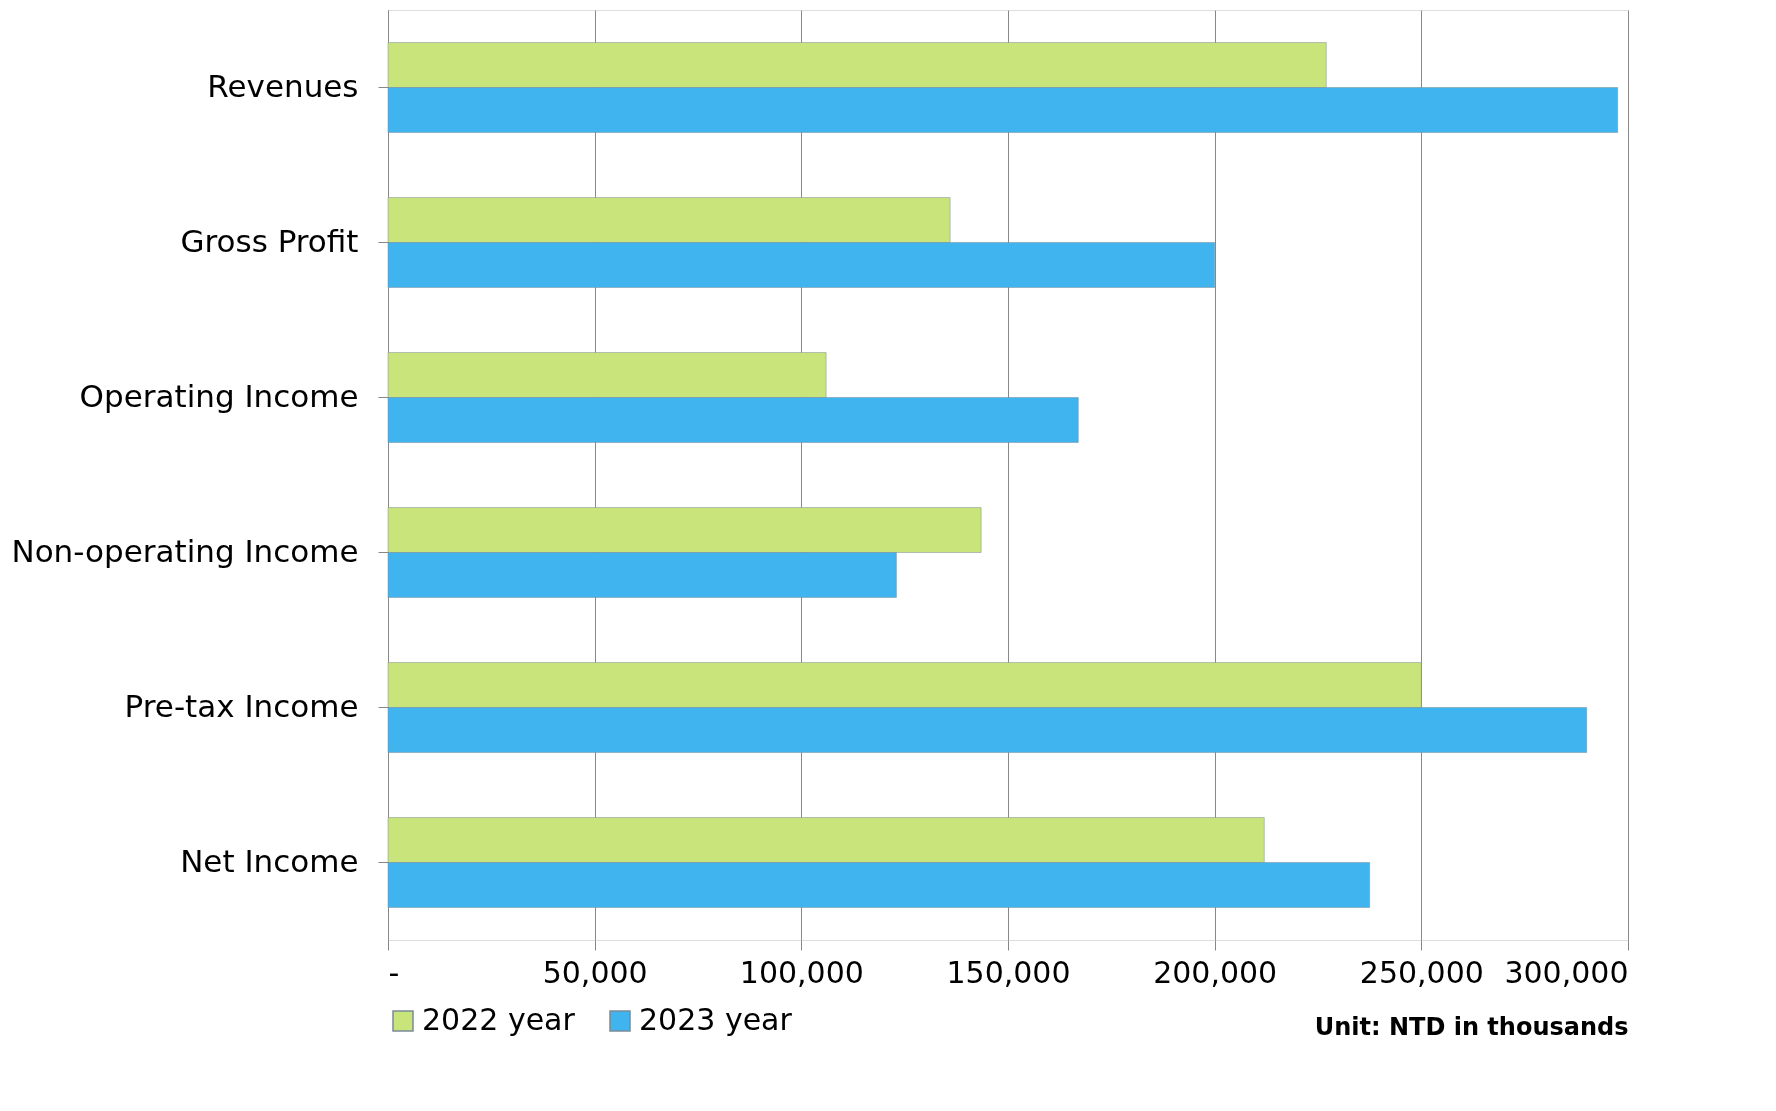 The image size is (1776, 1111). I want to click on y-tick-label: Gross Profit, so click(269, 240).